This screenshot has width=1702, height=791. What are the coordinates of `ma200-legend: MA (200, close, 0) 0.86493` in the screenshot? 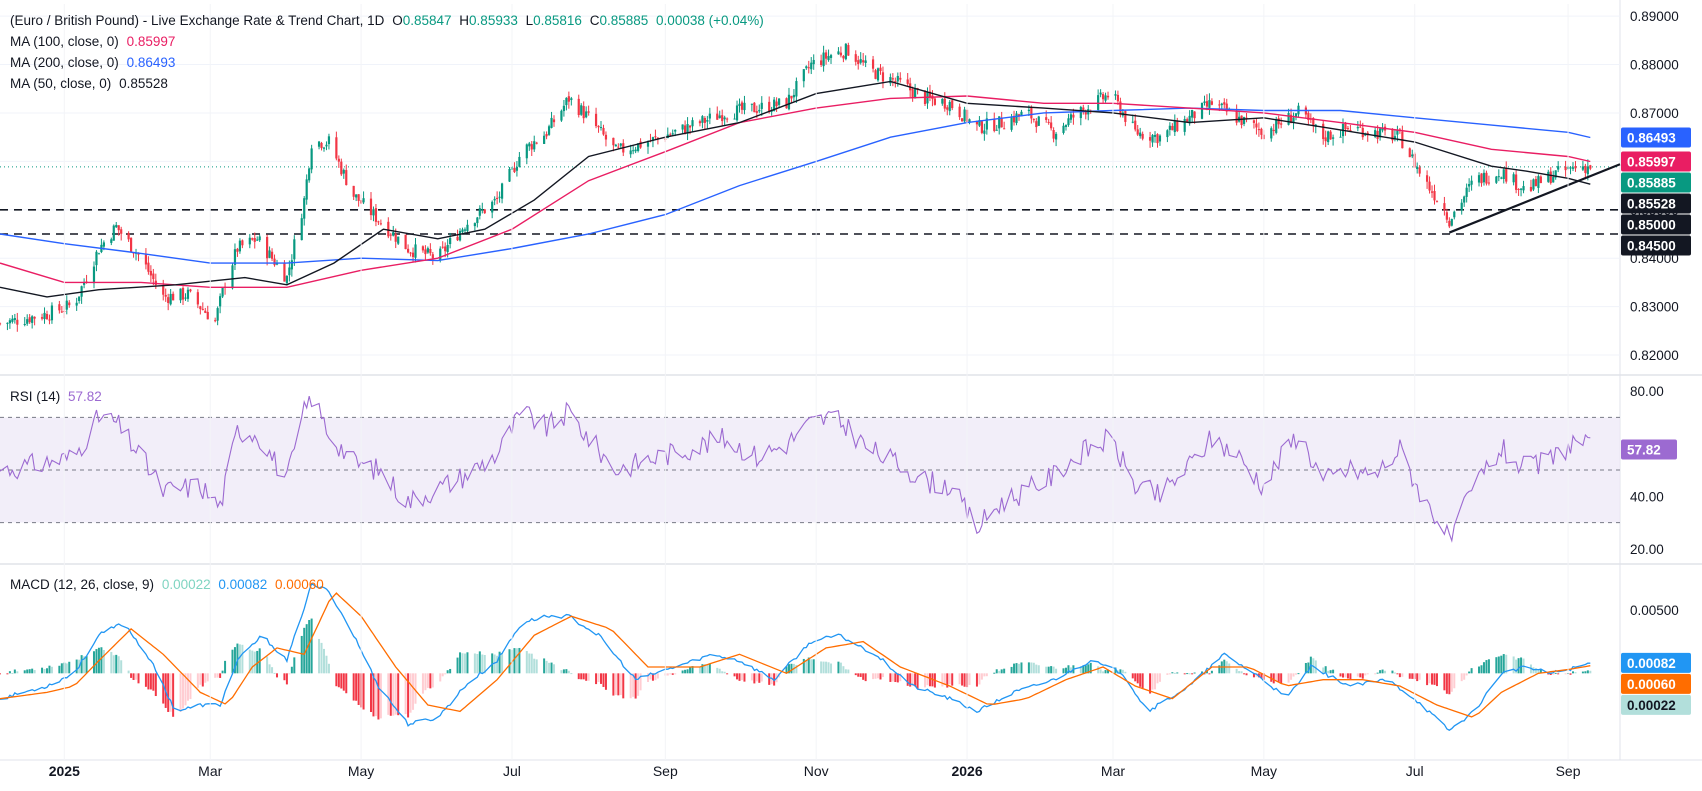 It's located at (94, 62).